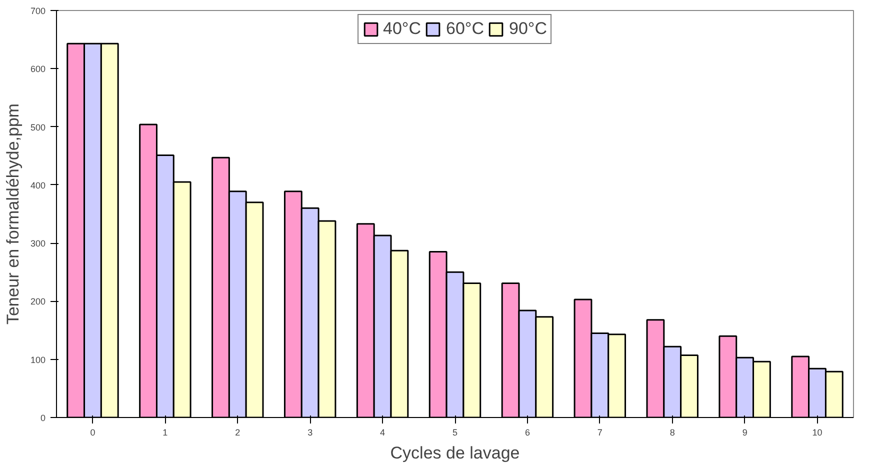 The width and height of the screenshot is (873, 465). I want to click on x-tick-label: 8, so click(672, 433).